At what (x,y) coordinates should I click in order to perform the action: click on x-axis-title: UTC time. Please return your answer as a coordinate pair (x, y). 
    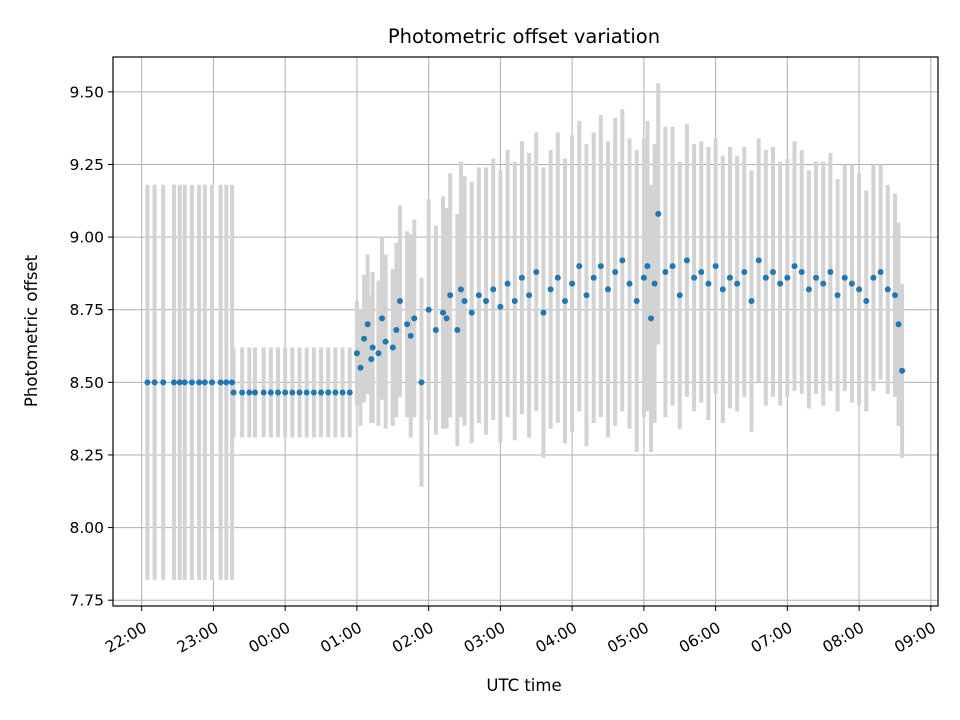
    Looking at the image, I should click on (523, 685).